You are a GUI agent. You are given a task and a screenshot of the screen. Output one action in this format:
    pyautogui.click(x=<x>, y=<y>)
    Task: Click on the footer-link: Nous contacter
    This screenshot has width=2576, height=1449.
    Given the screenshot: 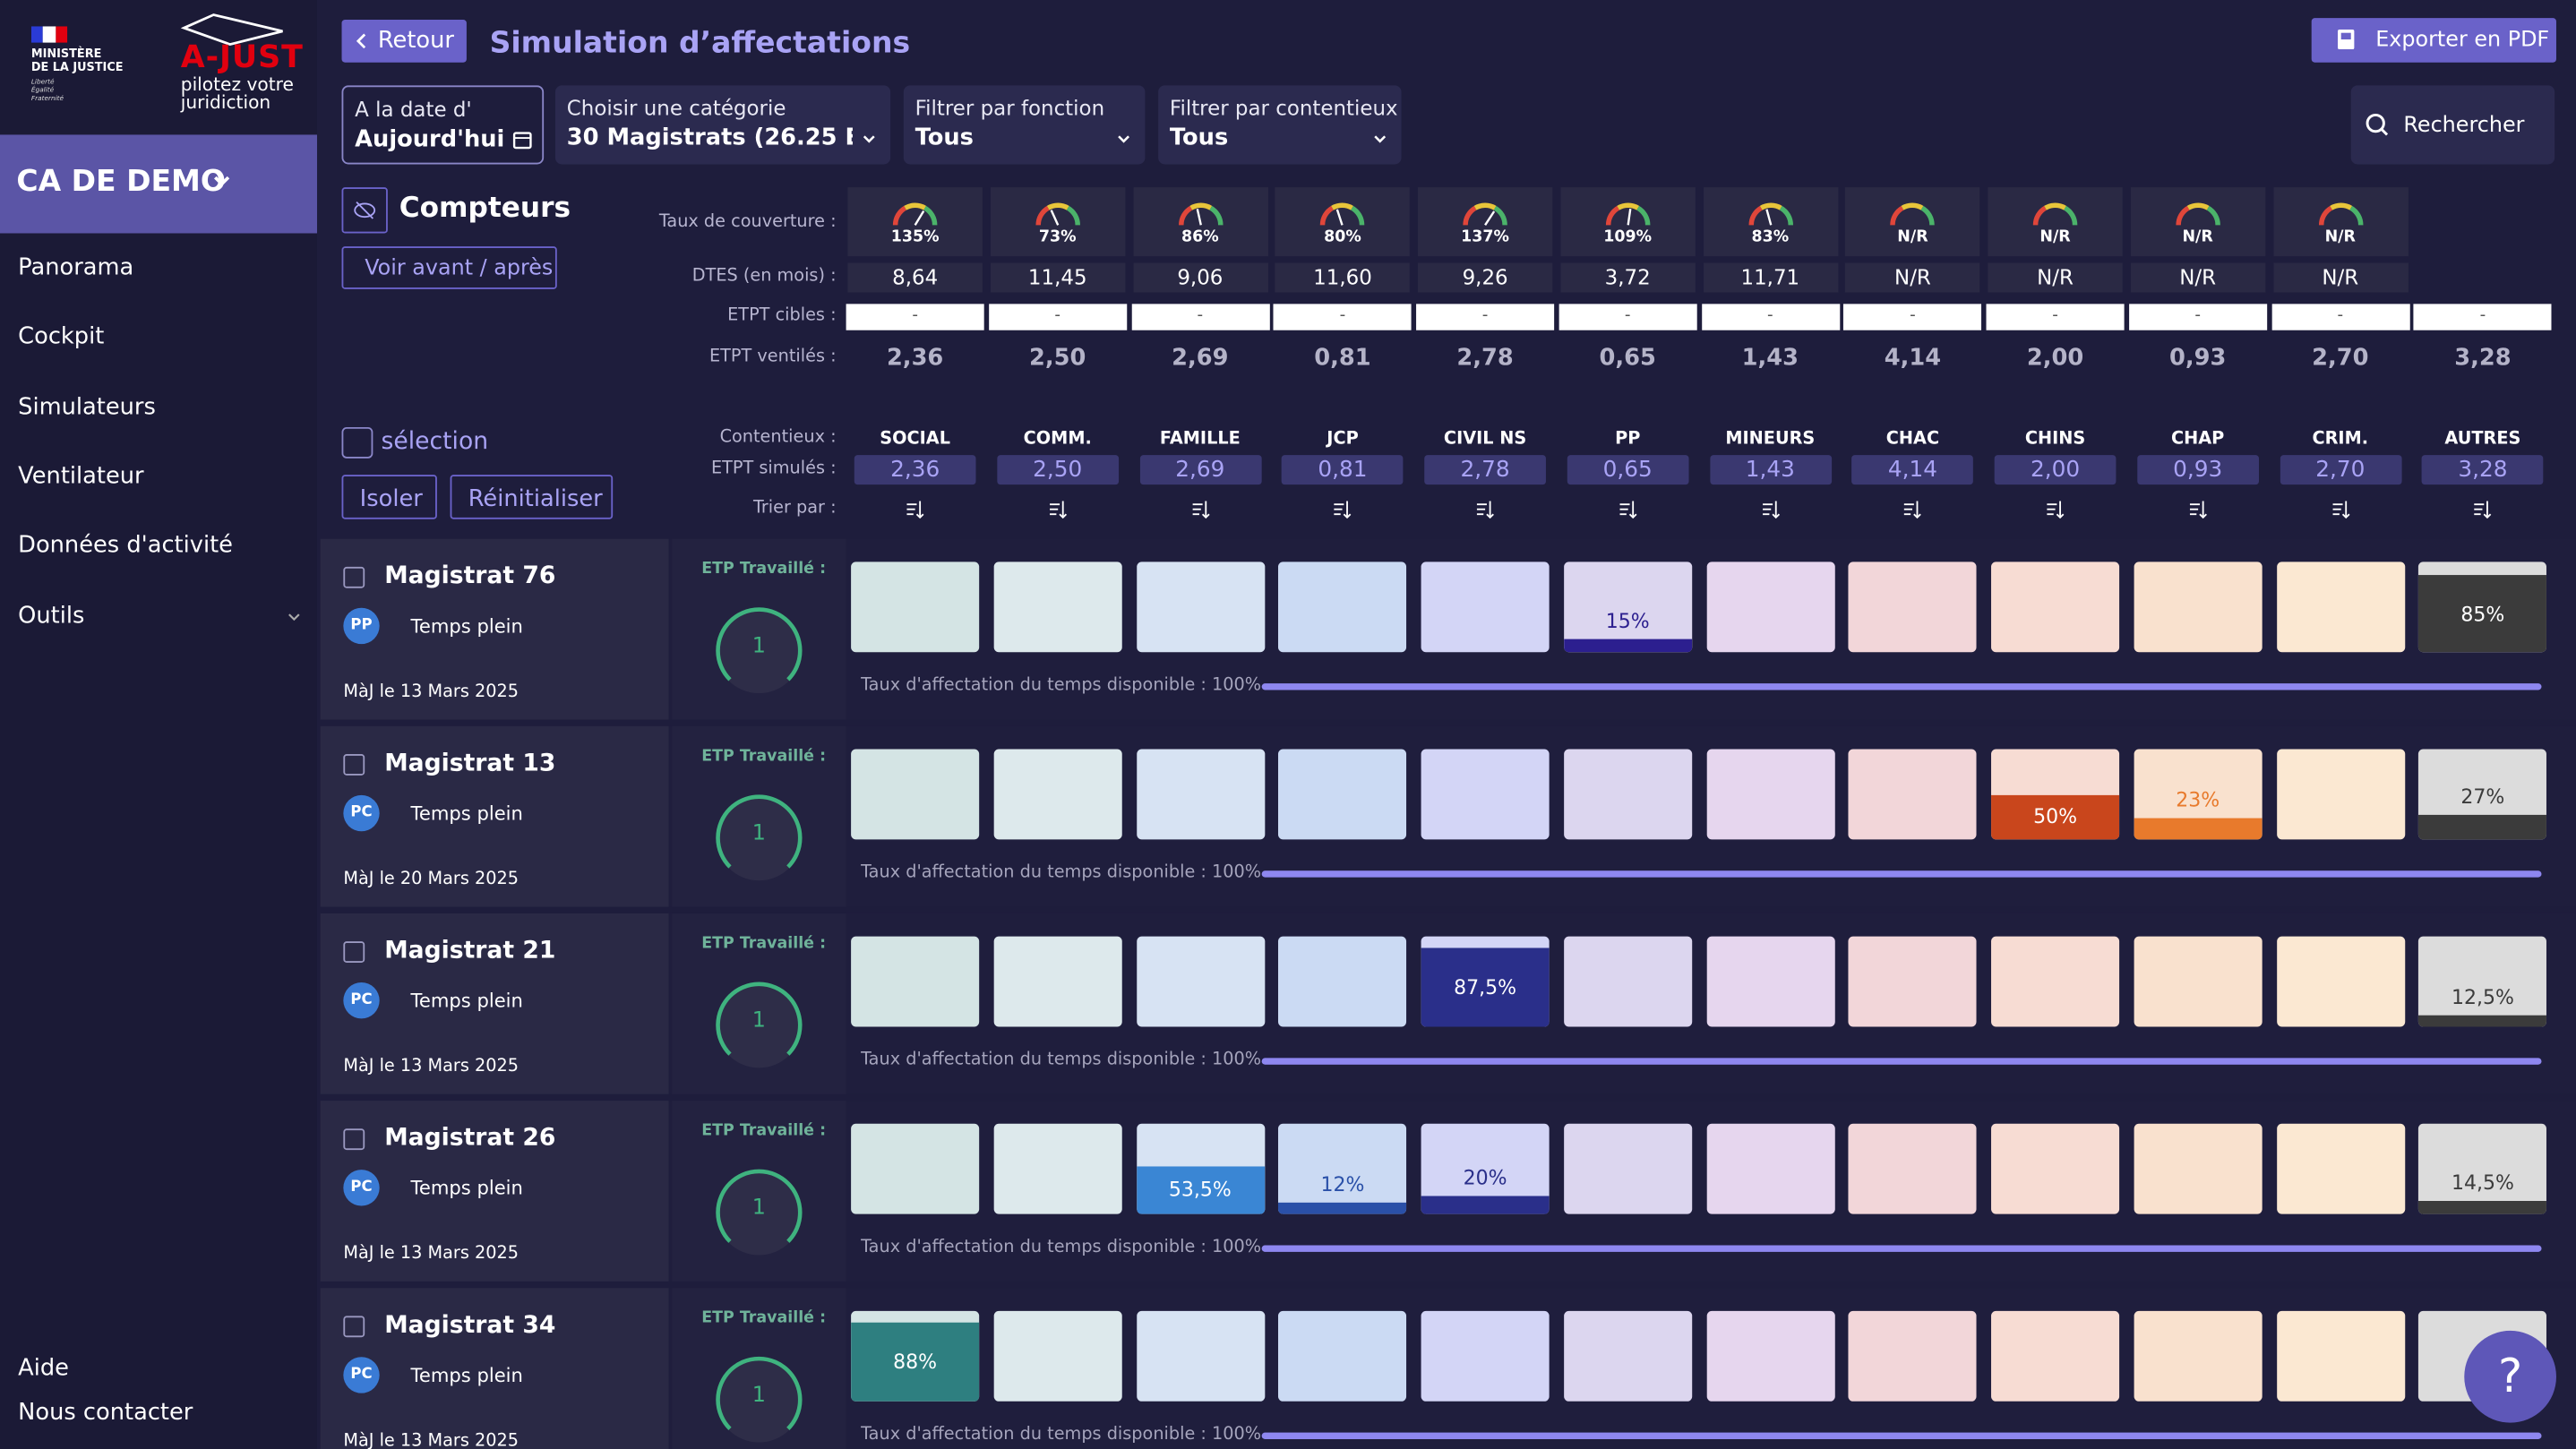 What is the action you would take?
    pyautogui.click(x=105, y=1413)
    